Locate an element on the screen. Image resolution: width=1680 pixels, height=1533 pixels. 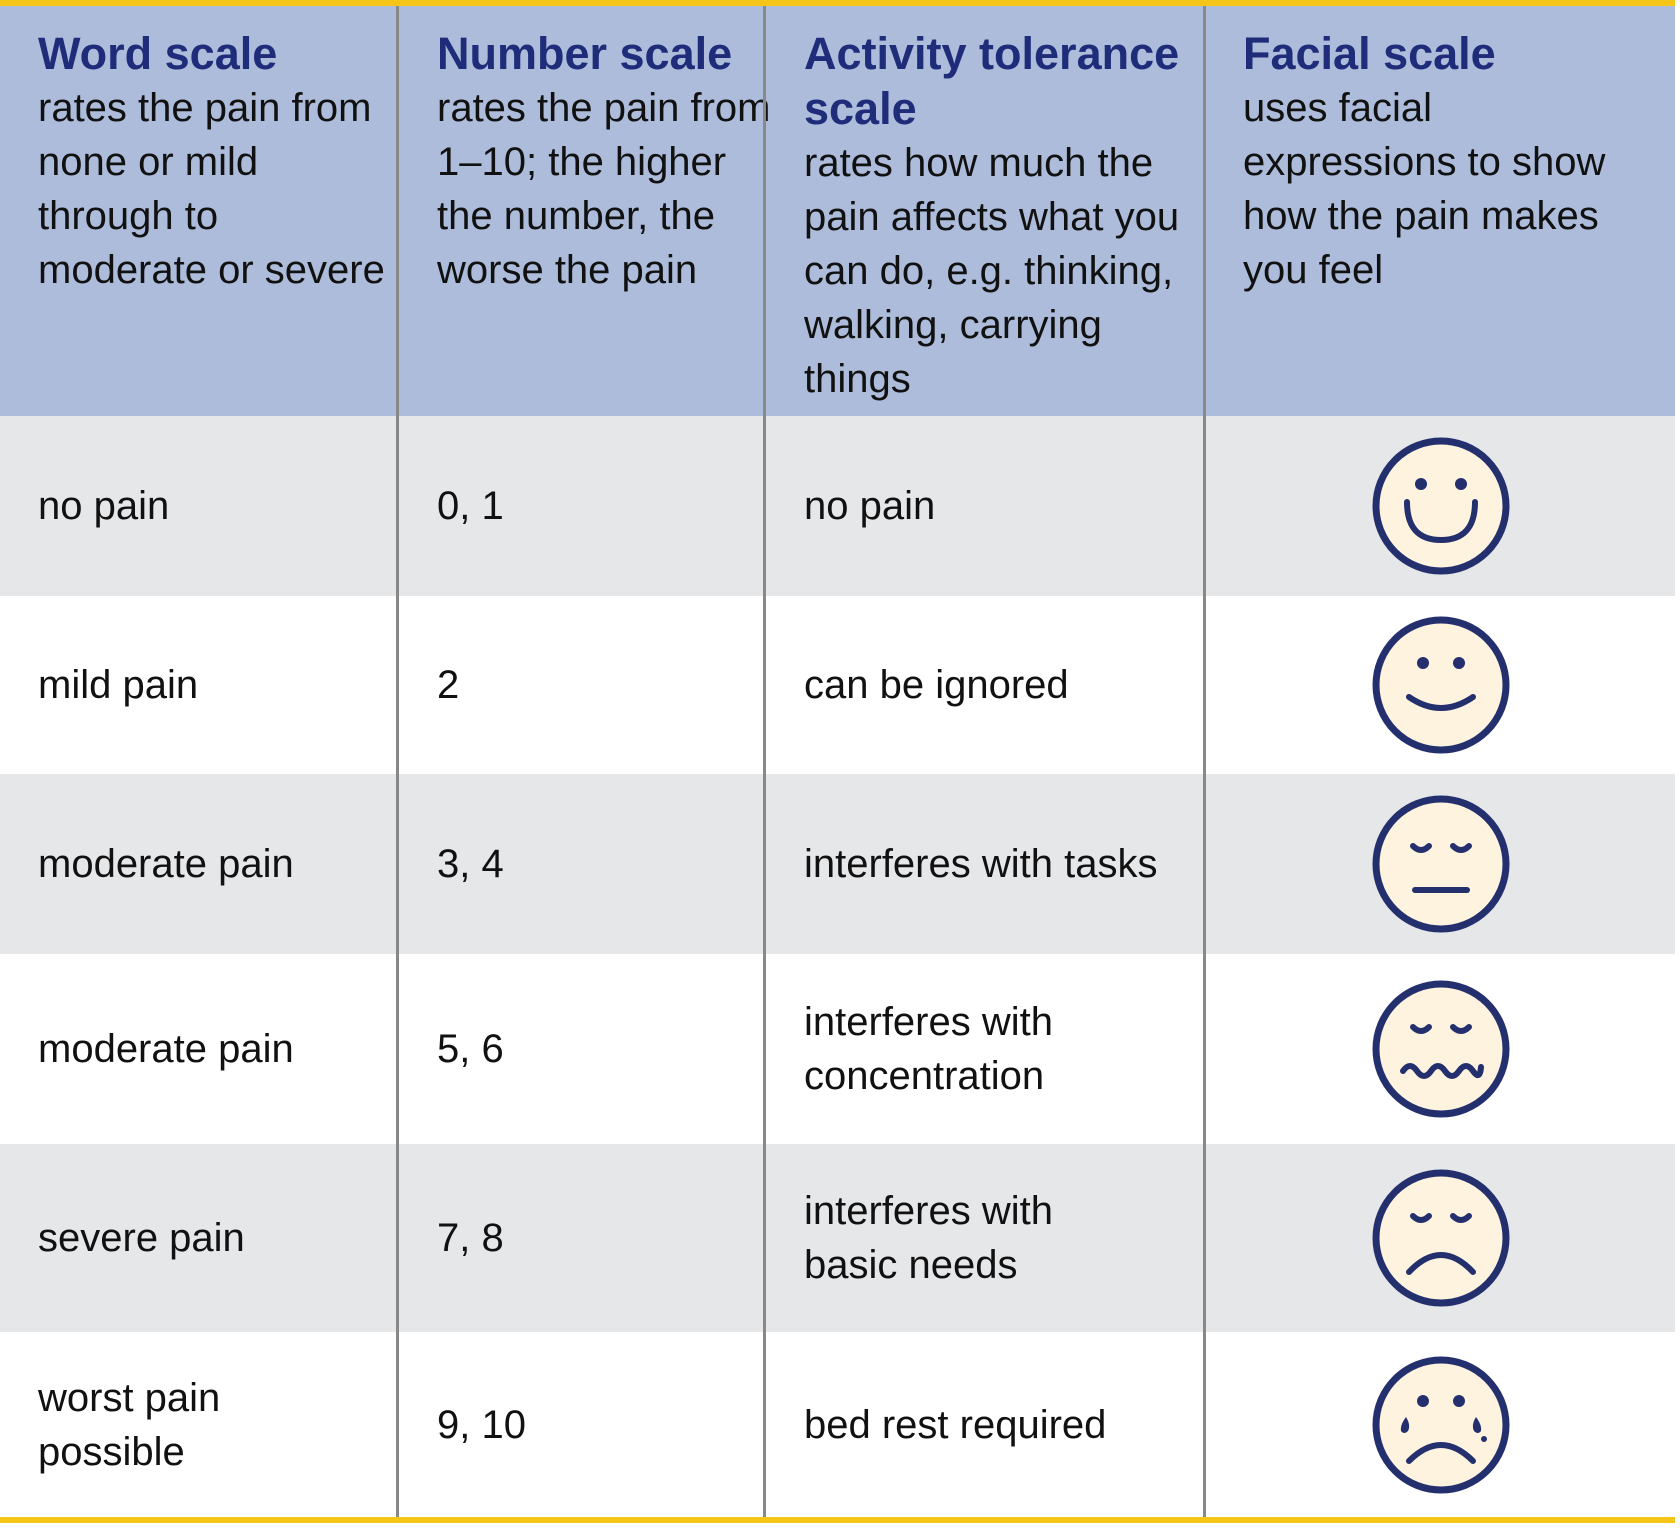
frowning-face-icon is located at coordinates (1440, 1238).